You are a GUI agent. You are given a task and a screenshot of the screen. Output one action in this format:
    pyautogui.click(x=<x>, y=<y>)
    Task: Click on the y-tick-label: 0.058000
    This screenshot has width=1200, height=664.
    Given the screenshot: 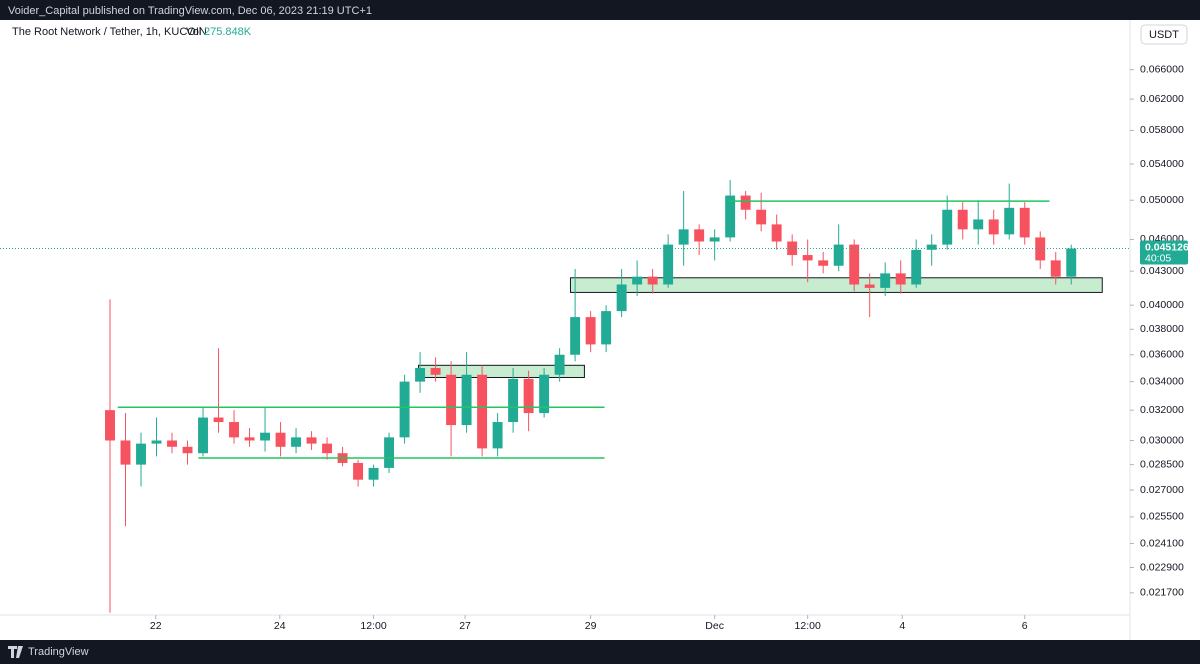 What is the action you would take?
    pyautogui.click(x=1162, y=130)
    